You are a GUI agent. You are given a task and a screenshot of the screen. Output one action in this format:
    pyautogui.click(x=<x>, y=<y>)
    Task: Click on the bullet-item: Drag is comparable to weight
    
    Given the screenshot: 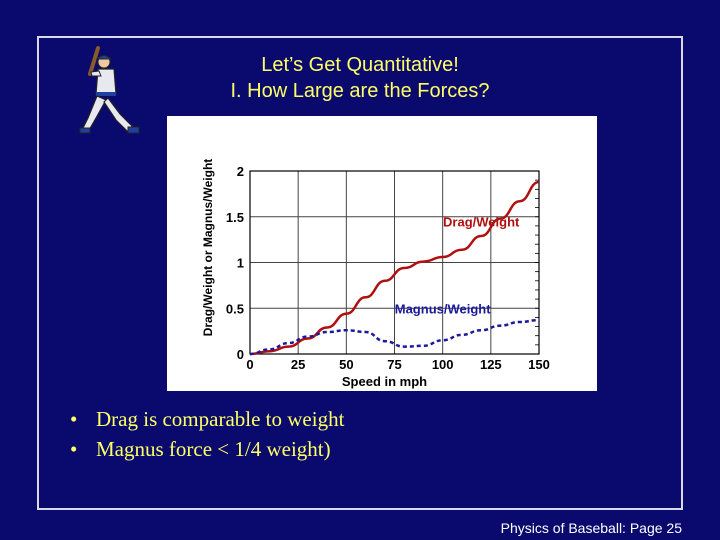 What is the action you would take?
    pyautogui.click(x=350, y=419)
    